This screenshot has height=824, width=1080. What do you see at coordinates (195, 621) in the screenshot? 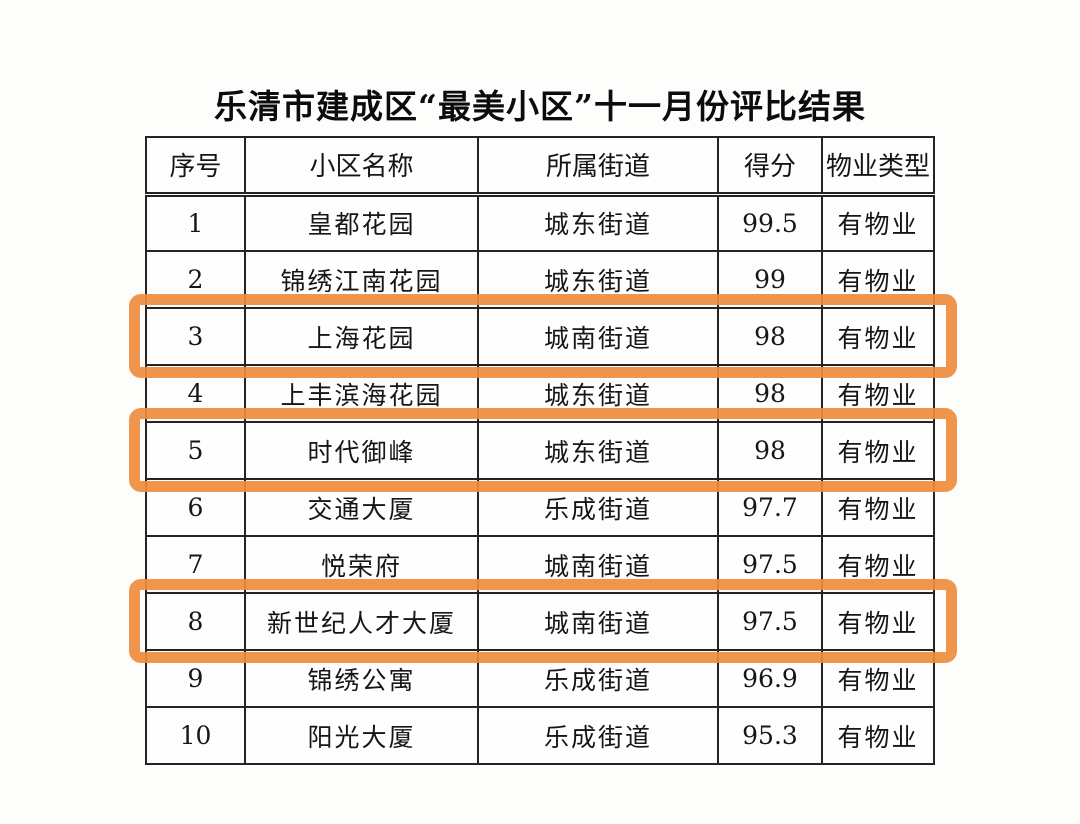
I see `cell-rank: 8` at bounding box center [195, 621].